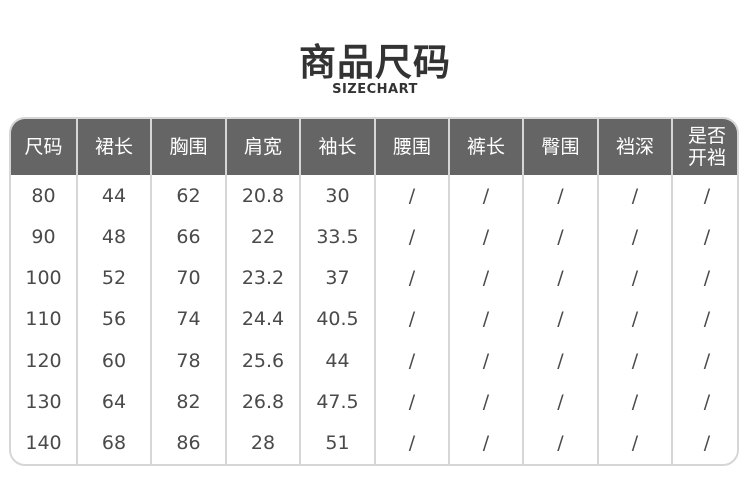 This screenshot has height=484, width=750. What do you see at coordinates (337, 196) in the screenshot?
I see `table-cell: 30` at bounding box center [337, 196].